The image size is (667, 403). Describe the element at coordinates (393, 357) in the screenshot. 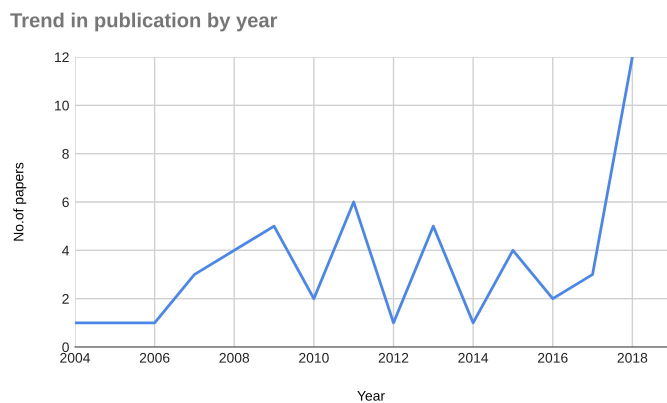

I see `x-tick-label: 2012` at that location.